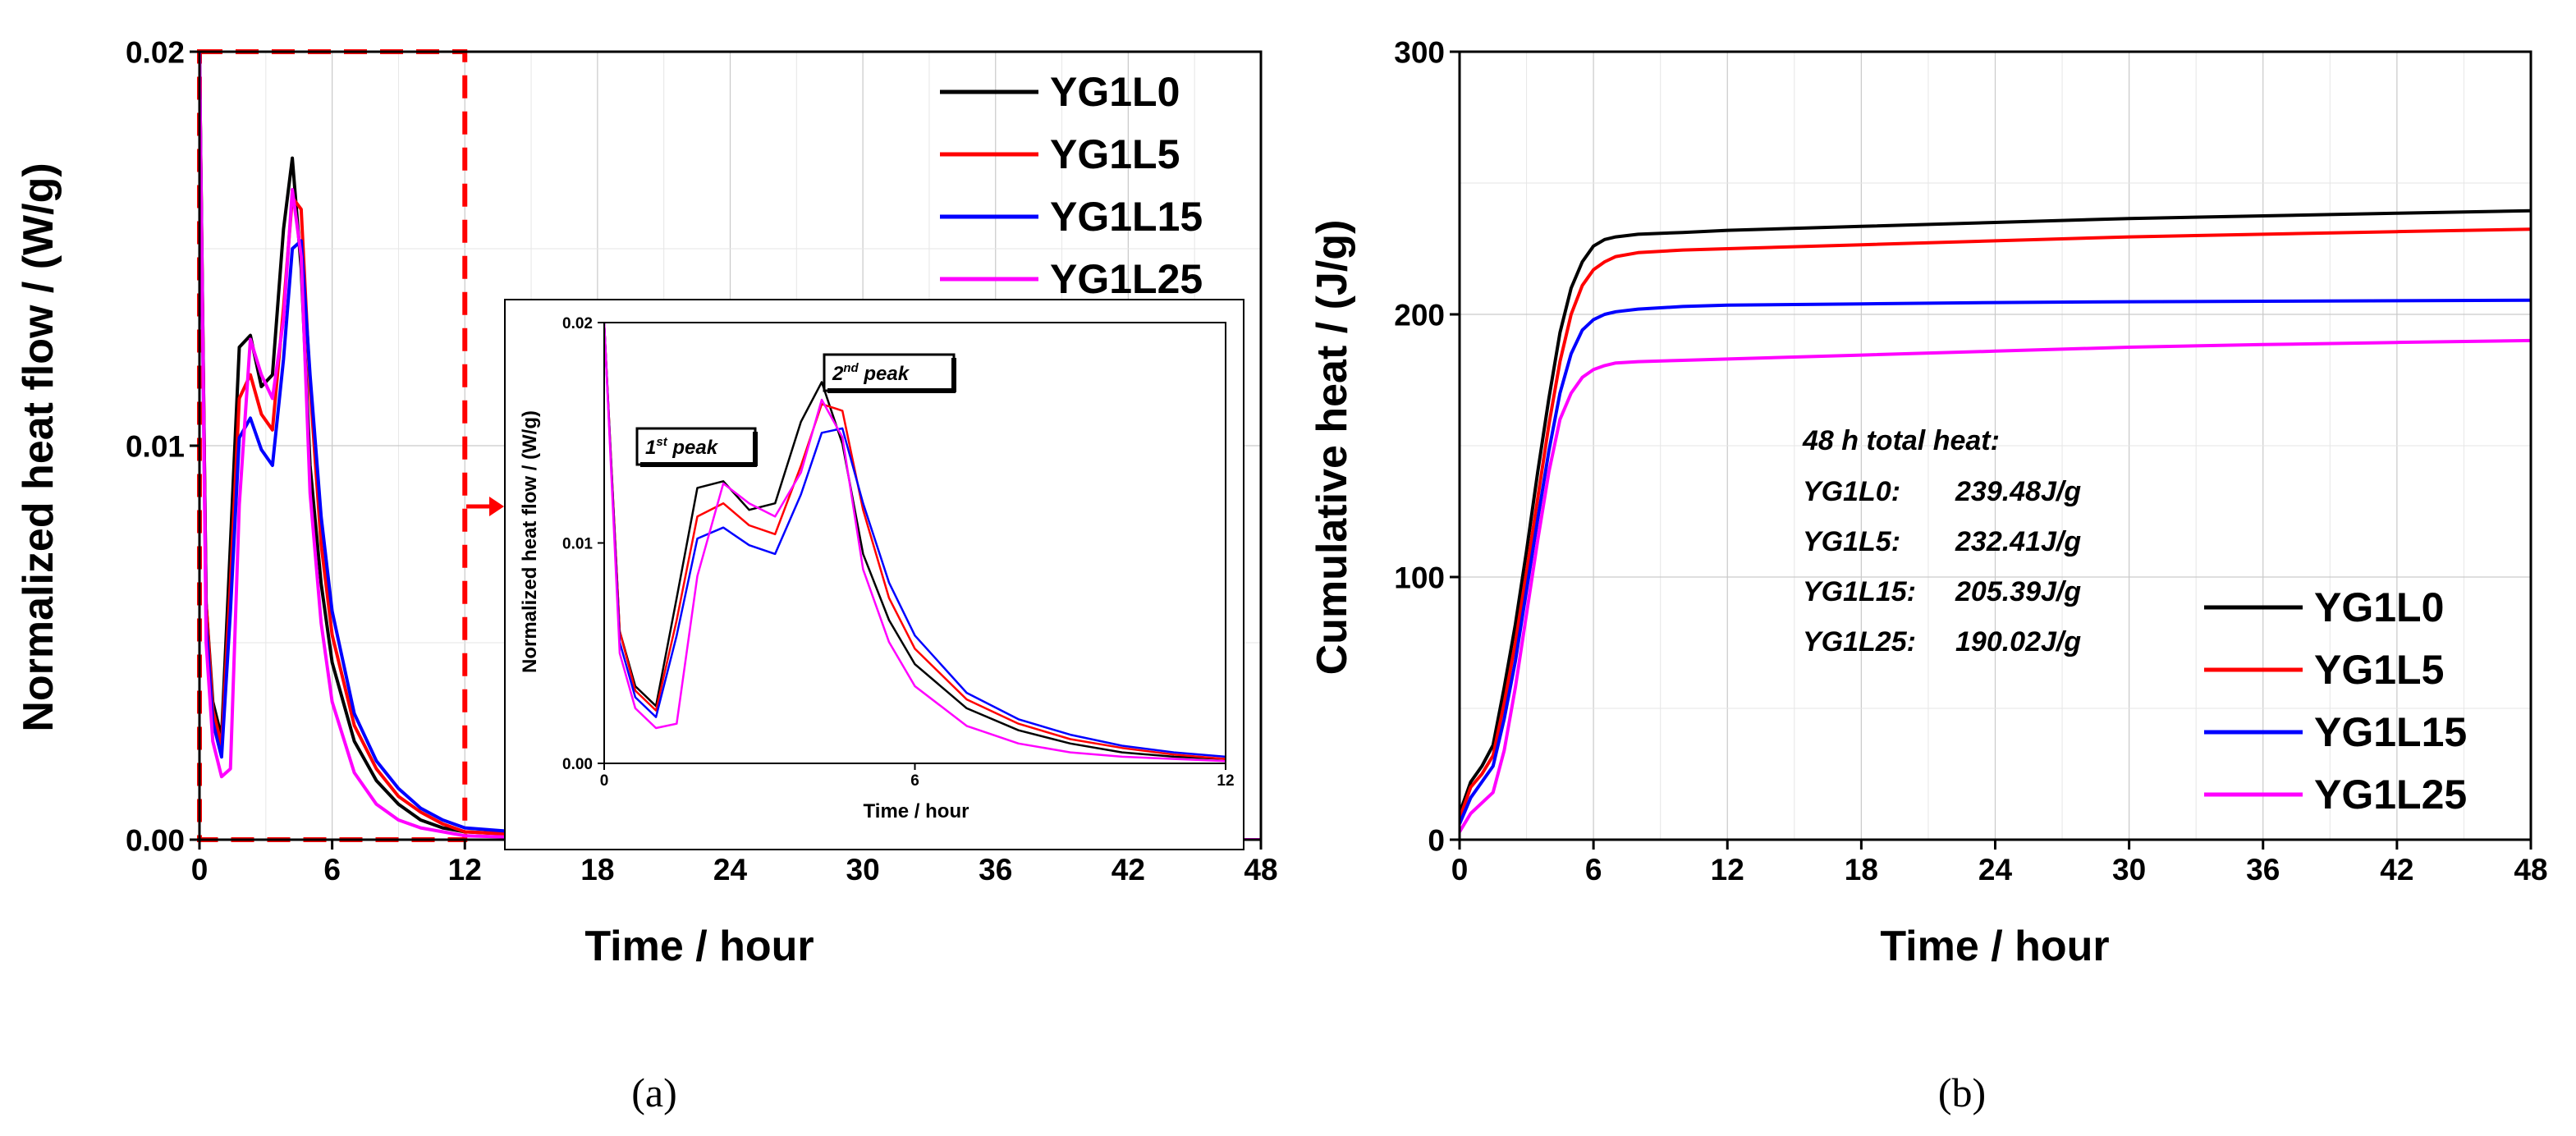 The width and height of the screenshot is (2576, 1136). I want to click on note-title: 48 h total heat:, so click(1901, 440).